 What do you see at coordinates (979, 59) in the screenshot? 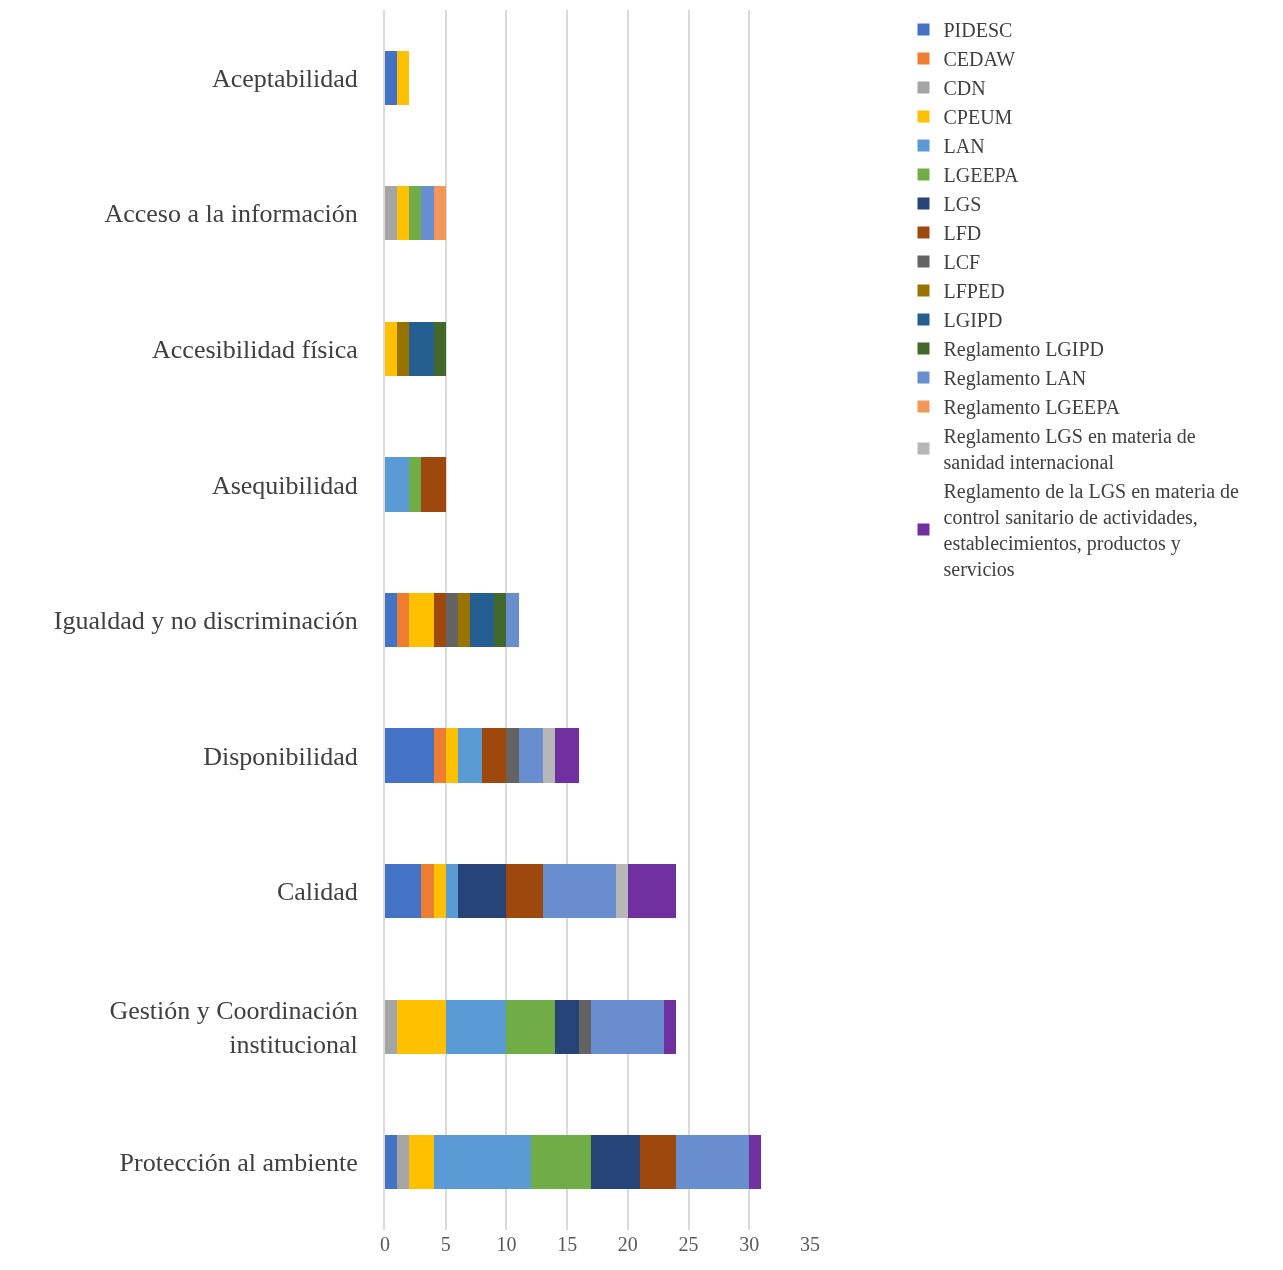
I see `legend-label: CEDAW` at bounding box center [979, 59].